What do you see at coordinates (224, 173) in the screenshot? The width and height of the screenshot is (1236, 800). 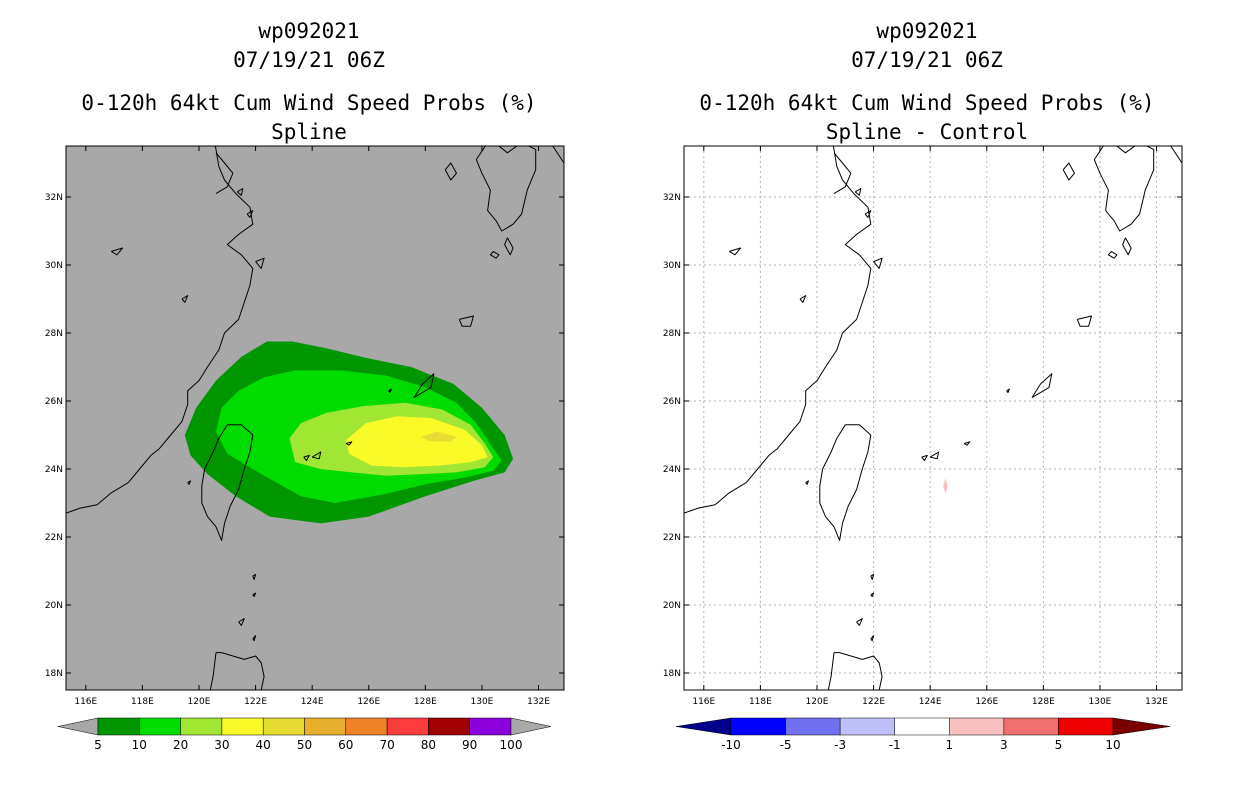 I see `coastline-bay` at bounding box center [224, 173].